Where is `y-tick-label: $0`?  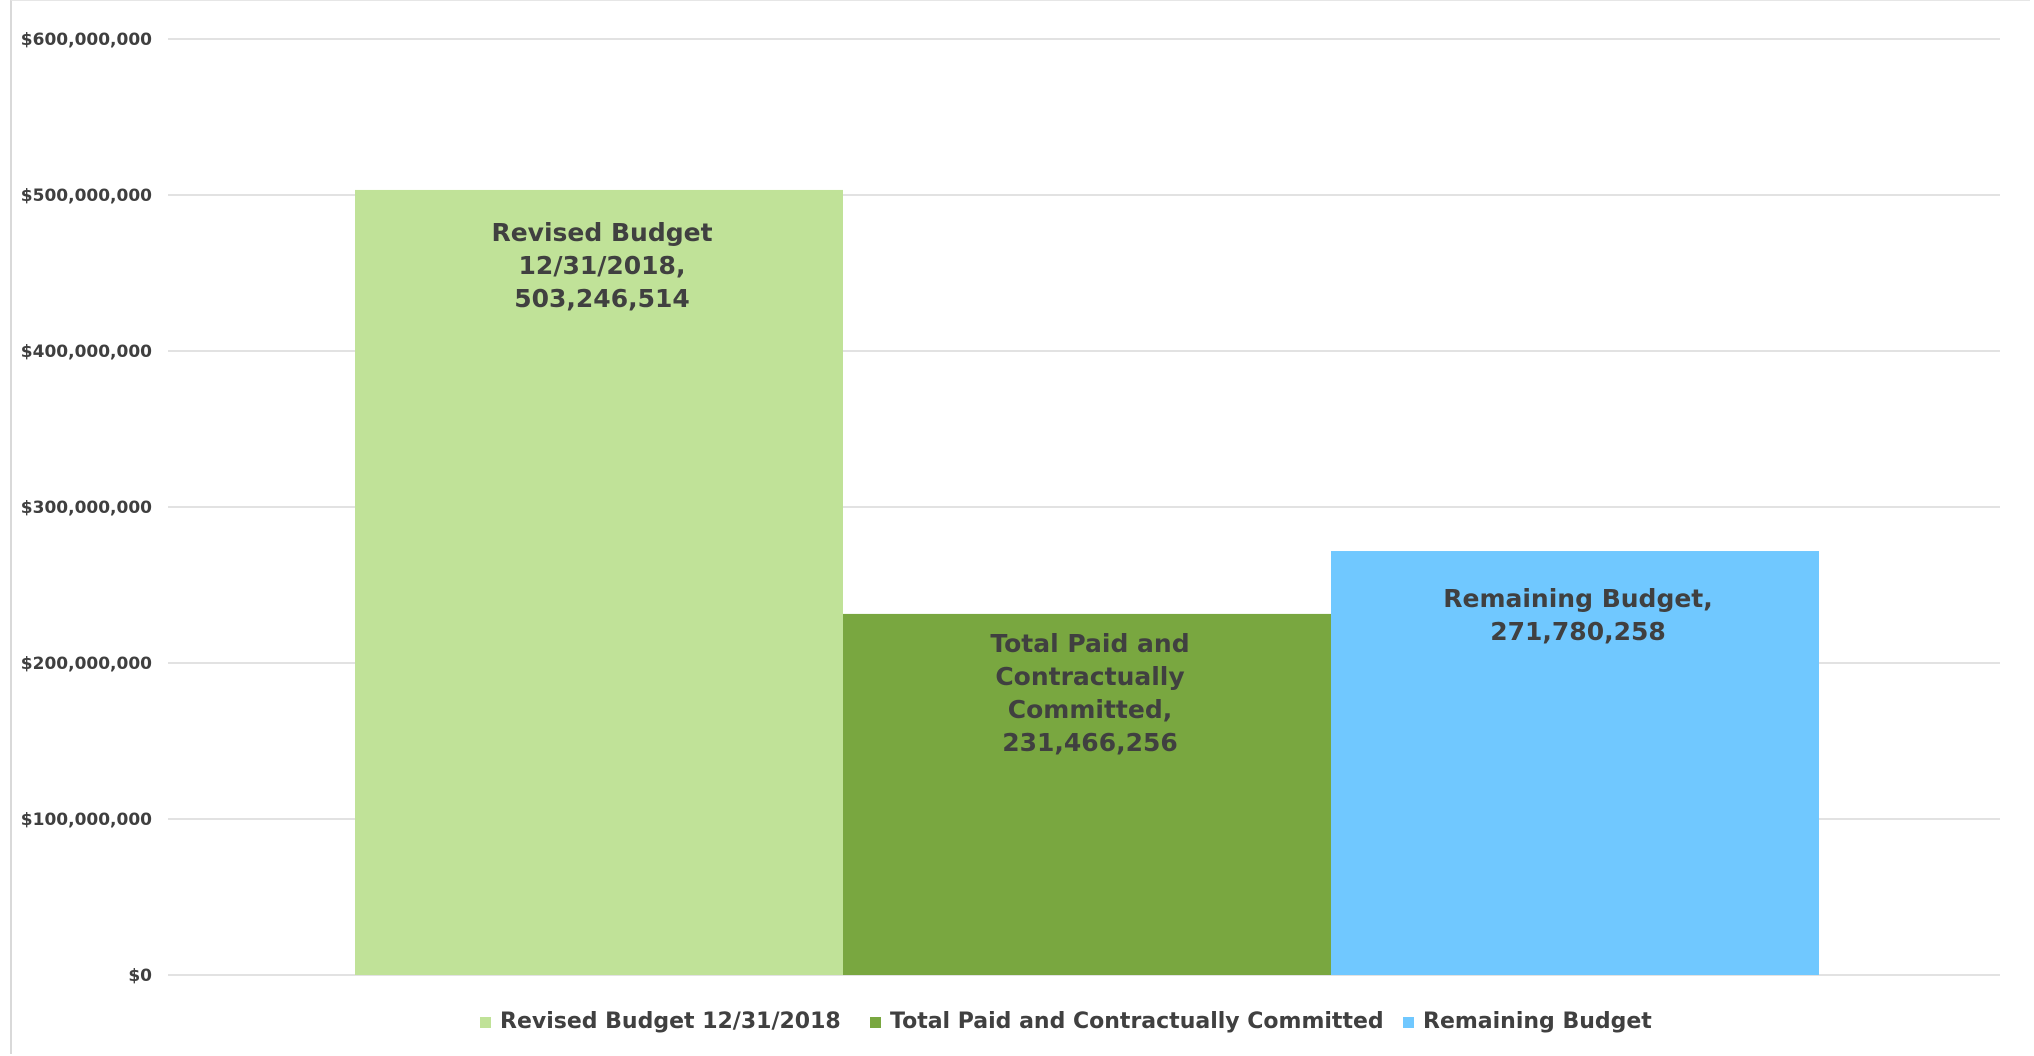
y-tick-label: $0 is located at coordinates (140, 976).